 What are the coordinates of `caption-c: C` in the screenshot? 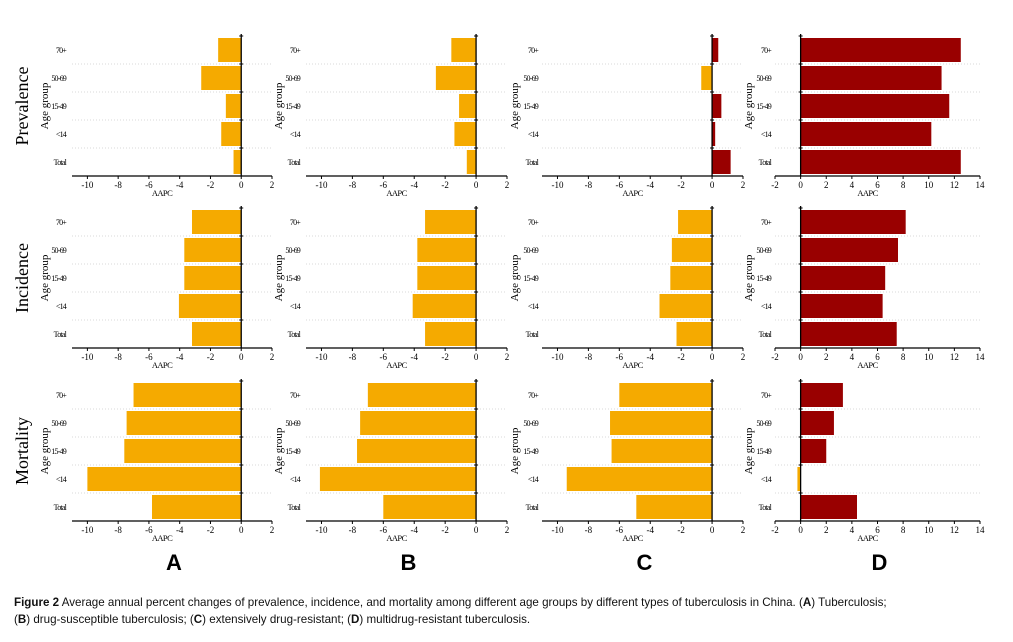 It's located at (198, 619).